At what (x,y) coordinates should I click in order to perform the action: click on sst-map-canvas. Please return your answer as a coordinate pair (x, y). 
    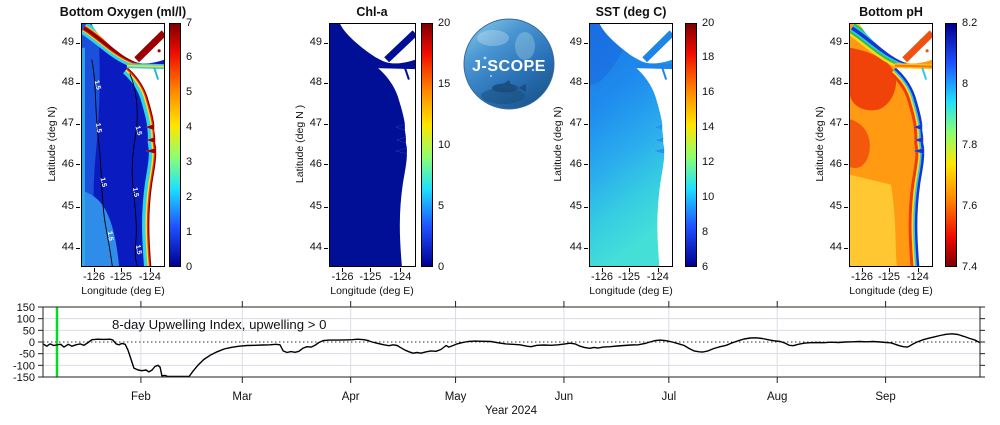
    Looking at the image, I should click on (631, 145).